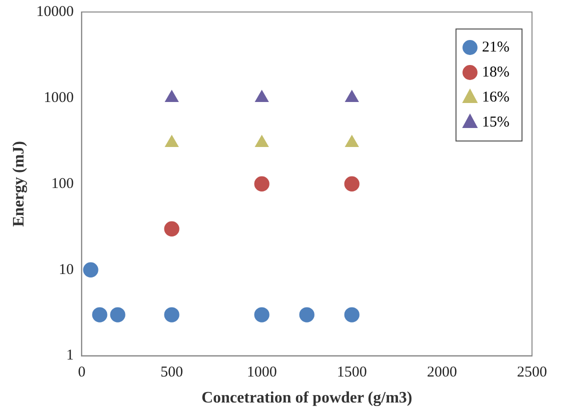 This screenshot has width=562, height=416. Describe the element at coordinates (261, 372) in the screenshot. I see `x-tick-label: 1000` at that location.